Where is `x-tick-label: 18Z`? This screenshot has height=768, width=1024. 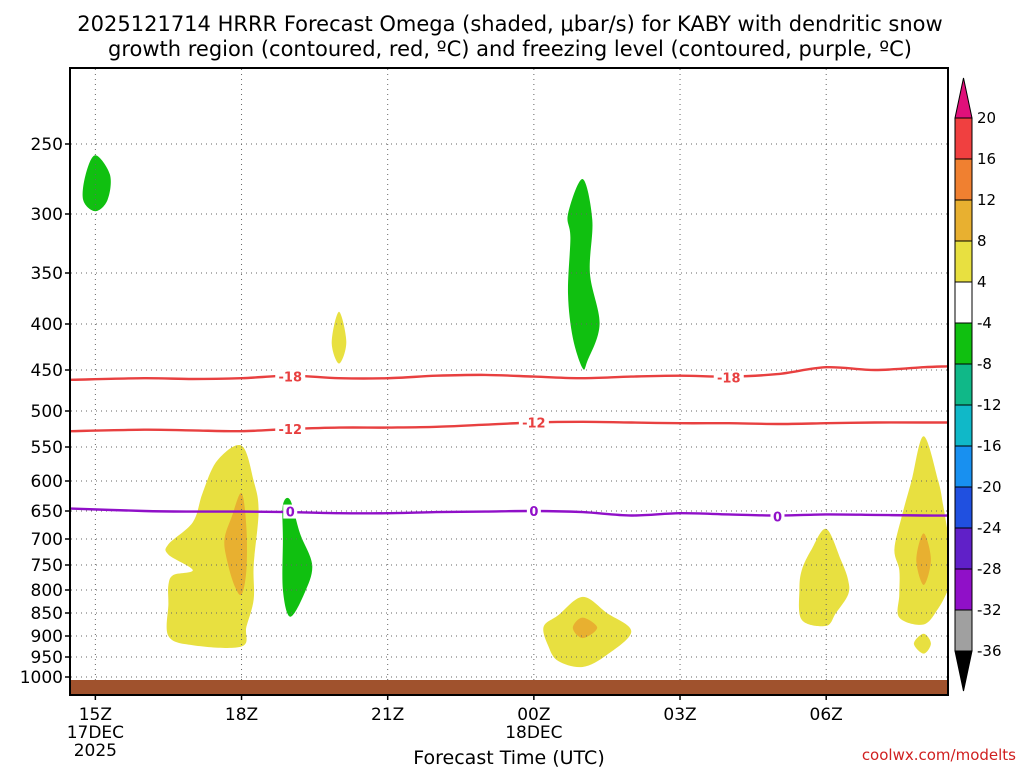 x-tick-label: 18Z is located at coordinates (241, 715).